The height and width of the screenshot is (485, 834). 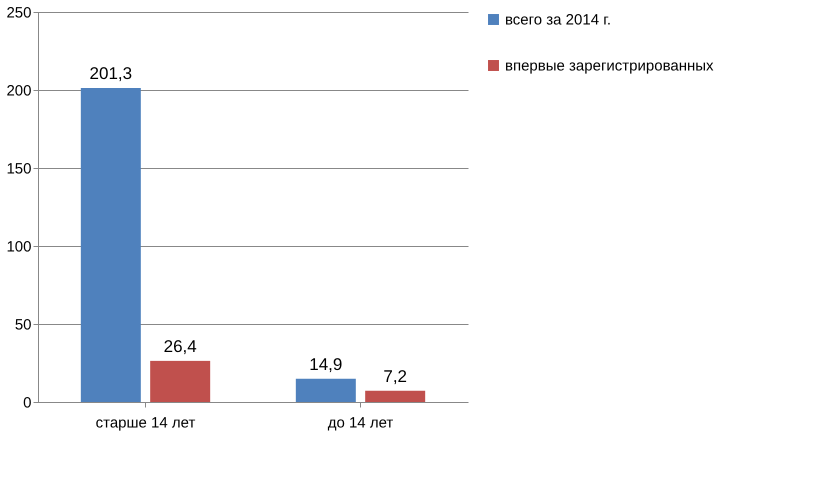 What do you see at coordinates (19, 247) in the screenshot?
I see `y-tick-label: 100` at bounding box center [19, 247].